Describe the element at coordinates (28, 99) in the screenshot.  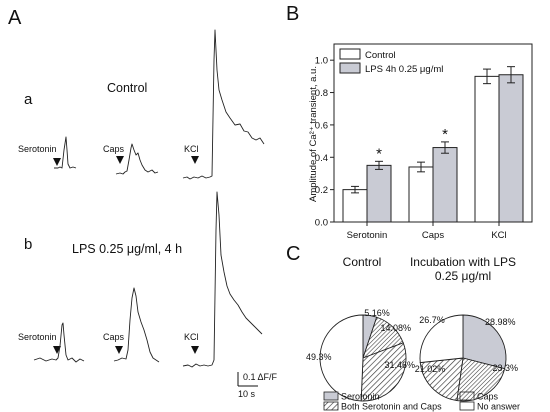
I see `row-a-letter: a` at that location.